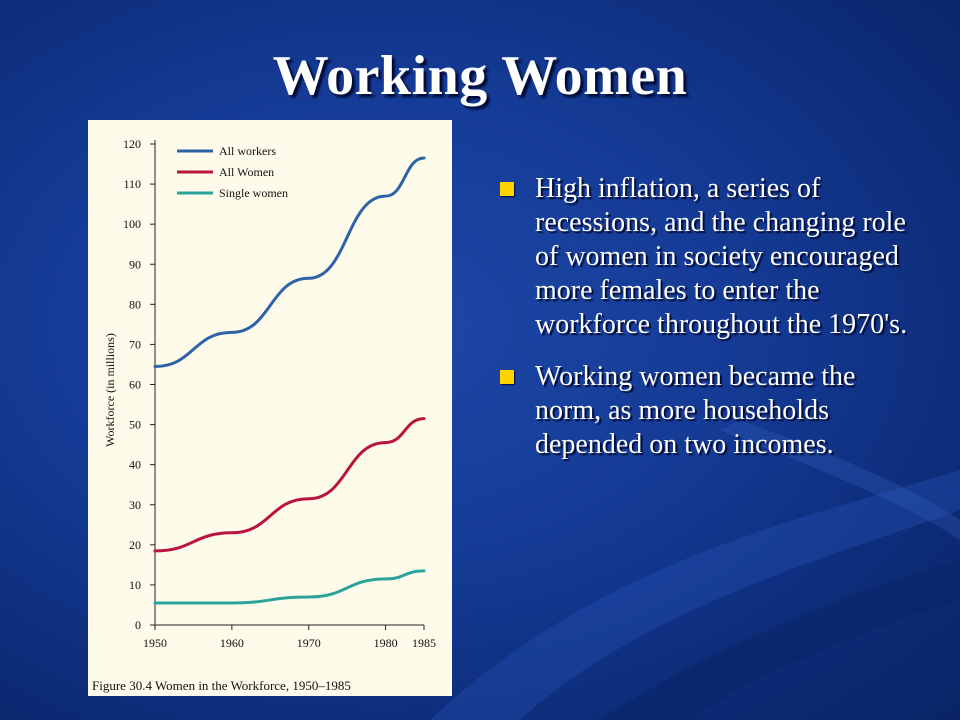 Image resolution: width=960 pixels, height=720 pixels. Describe the element at coordinates (386, 643) in the screenshot. I see `x-tick-label: 1980` at that location.